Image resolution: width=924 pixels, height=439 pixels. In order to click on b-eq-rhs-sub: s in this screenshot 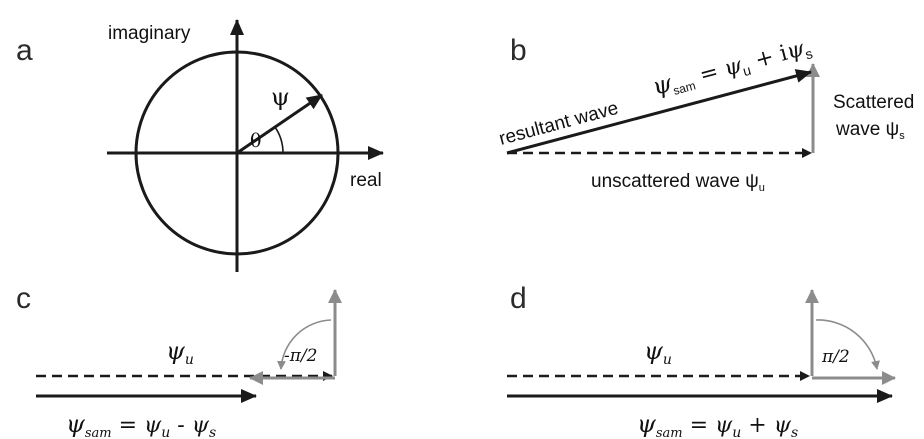, I will do `click(808, 53)`.